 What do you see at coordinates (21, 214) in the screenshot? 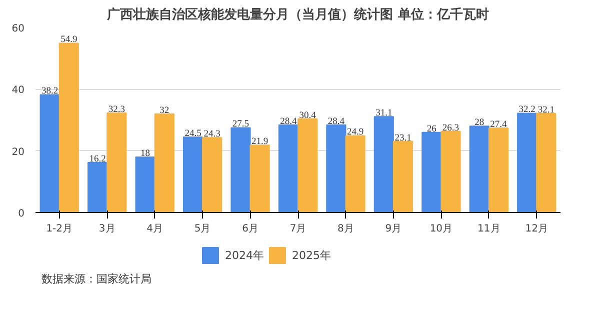
I see `y-tick-label: 0` at bounding box center [21, 214].